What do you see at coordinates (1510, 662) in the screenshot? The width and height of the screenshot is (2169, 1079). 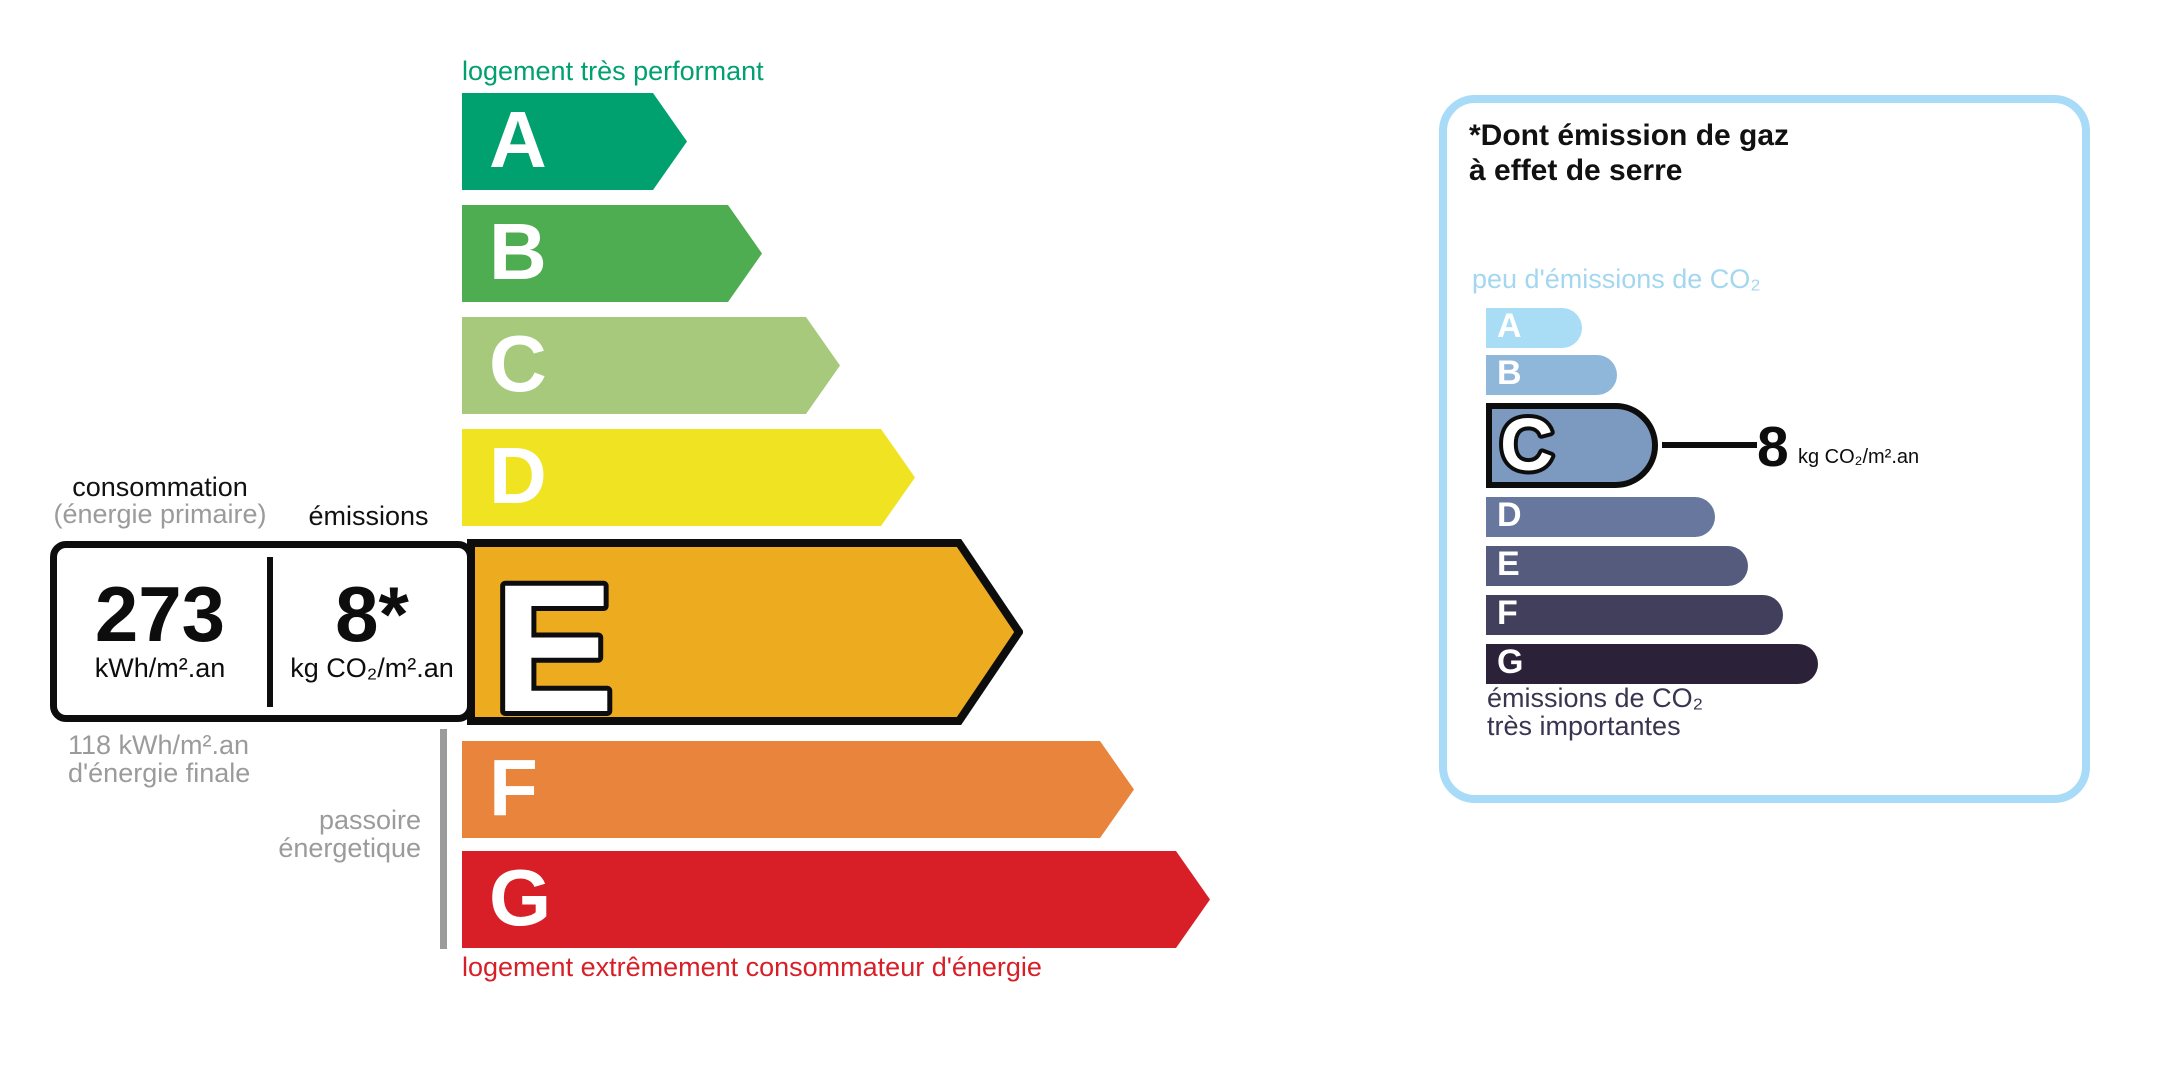 I see `co2-class-letter-g: G` at bounding box center [1510, 662].